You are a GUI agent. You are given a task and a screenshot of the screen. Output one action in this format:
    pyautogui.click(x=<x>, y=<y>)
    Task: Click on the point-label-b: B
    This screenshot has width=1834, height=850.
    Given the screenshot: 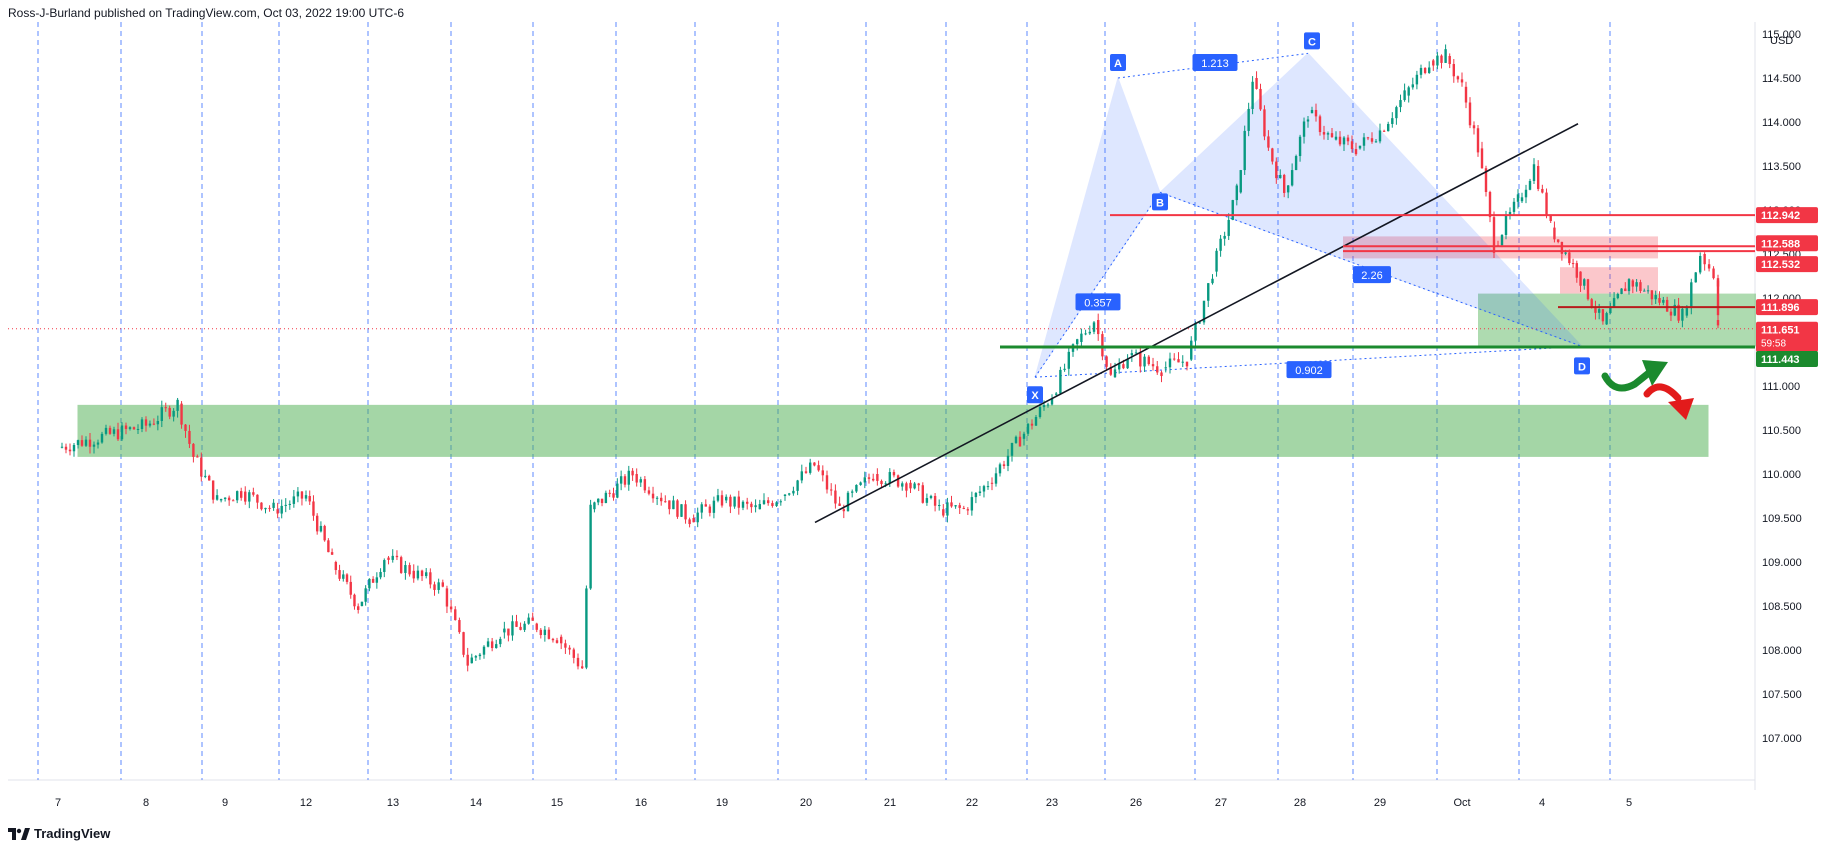 What is the action you would take?
    pyautogui.click(x=1160, y=203)
    